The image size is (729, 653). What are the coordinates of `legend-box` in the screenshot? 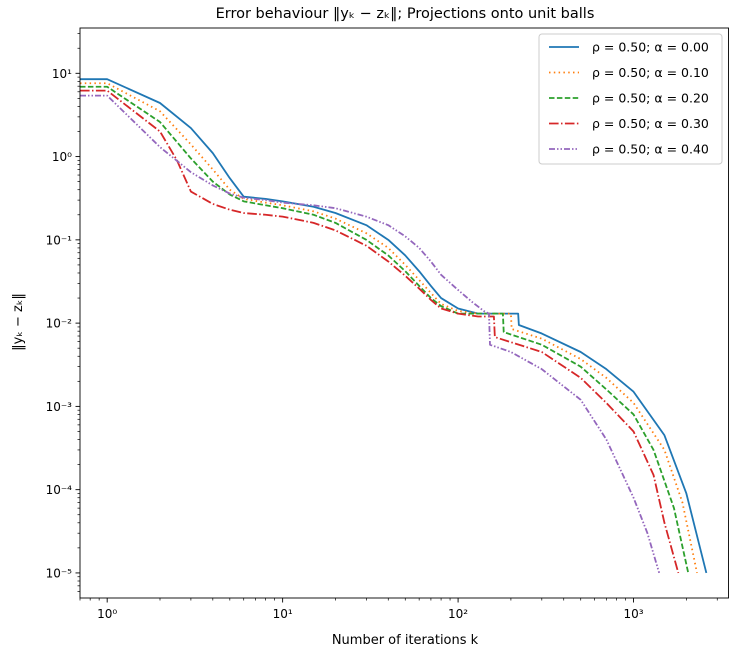 It's located at (630, 99).